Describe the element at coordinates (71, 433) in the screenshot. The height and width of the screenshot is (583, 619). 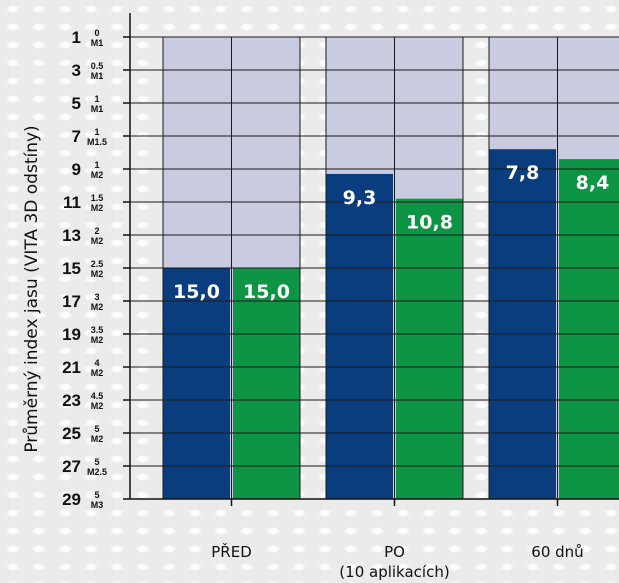
I see `y-tick-label: 25` at that location.